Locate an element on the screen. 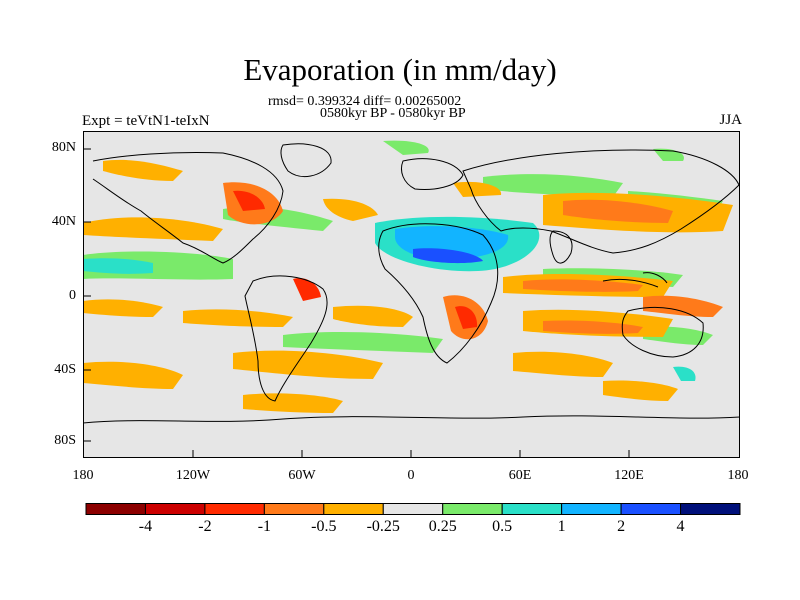 This screenshot has width=800, height=600. colorbar is located at coordinates (413, 509).